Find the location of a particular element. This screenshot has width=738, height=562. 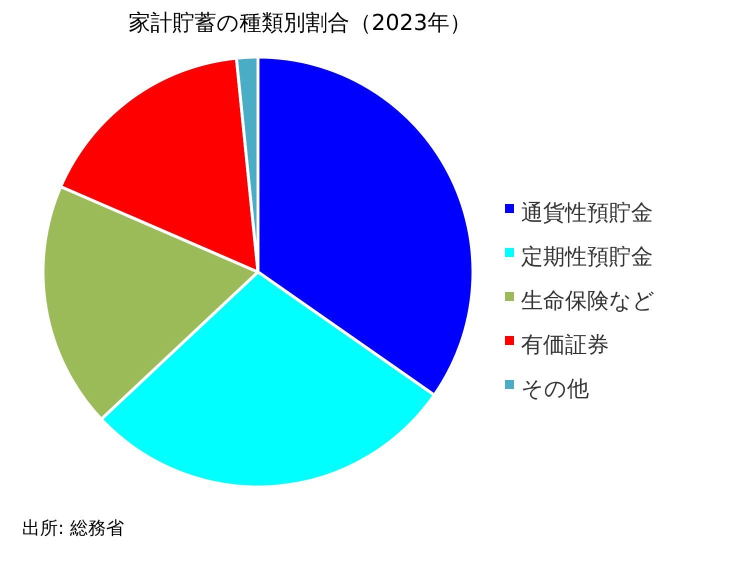

legend-label: その他 is located at coordinates (555, 389).